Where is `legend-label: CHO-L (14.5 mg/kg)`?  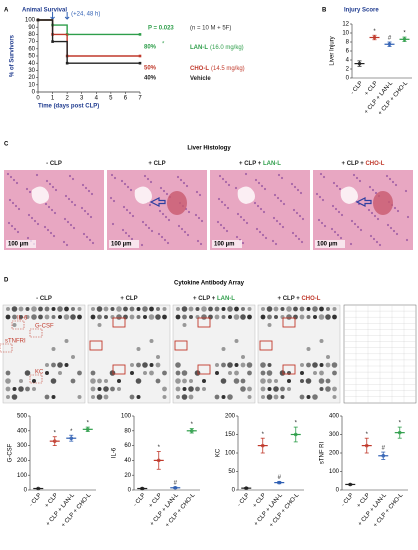
legend-label: CHO-L (14.5 mg/kg) is located at coordinates (217, 69).